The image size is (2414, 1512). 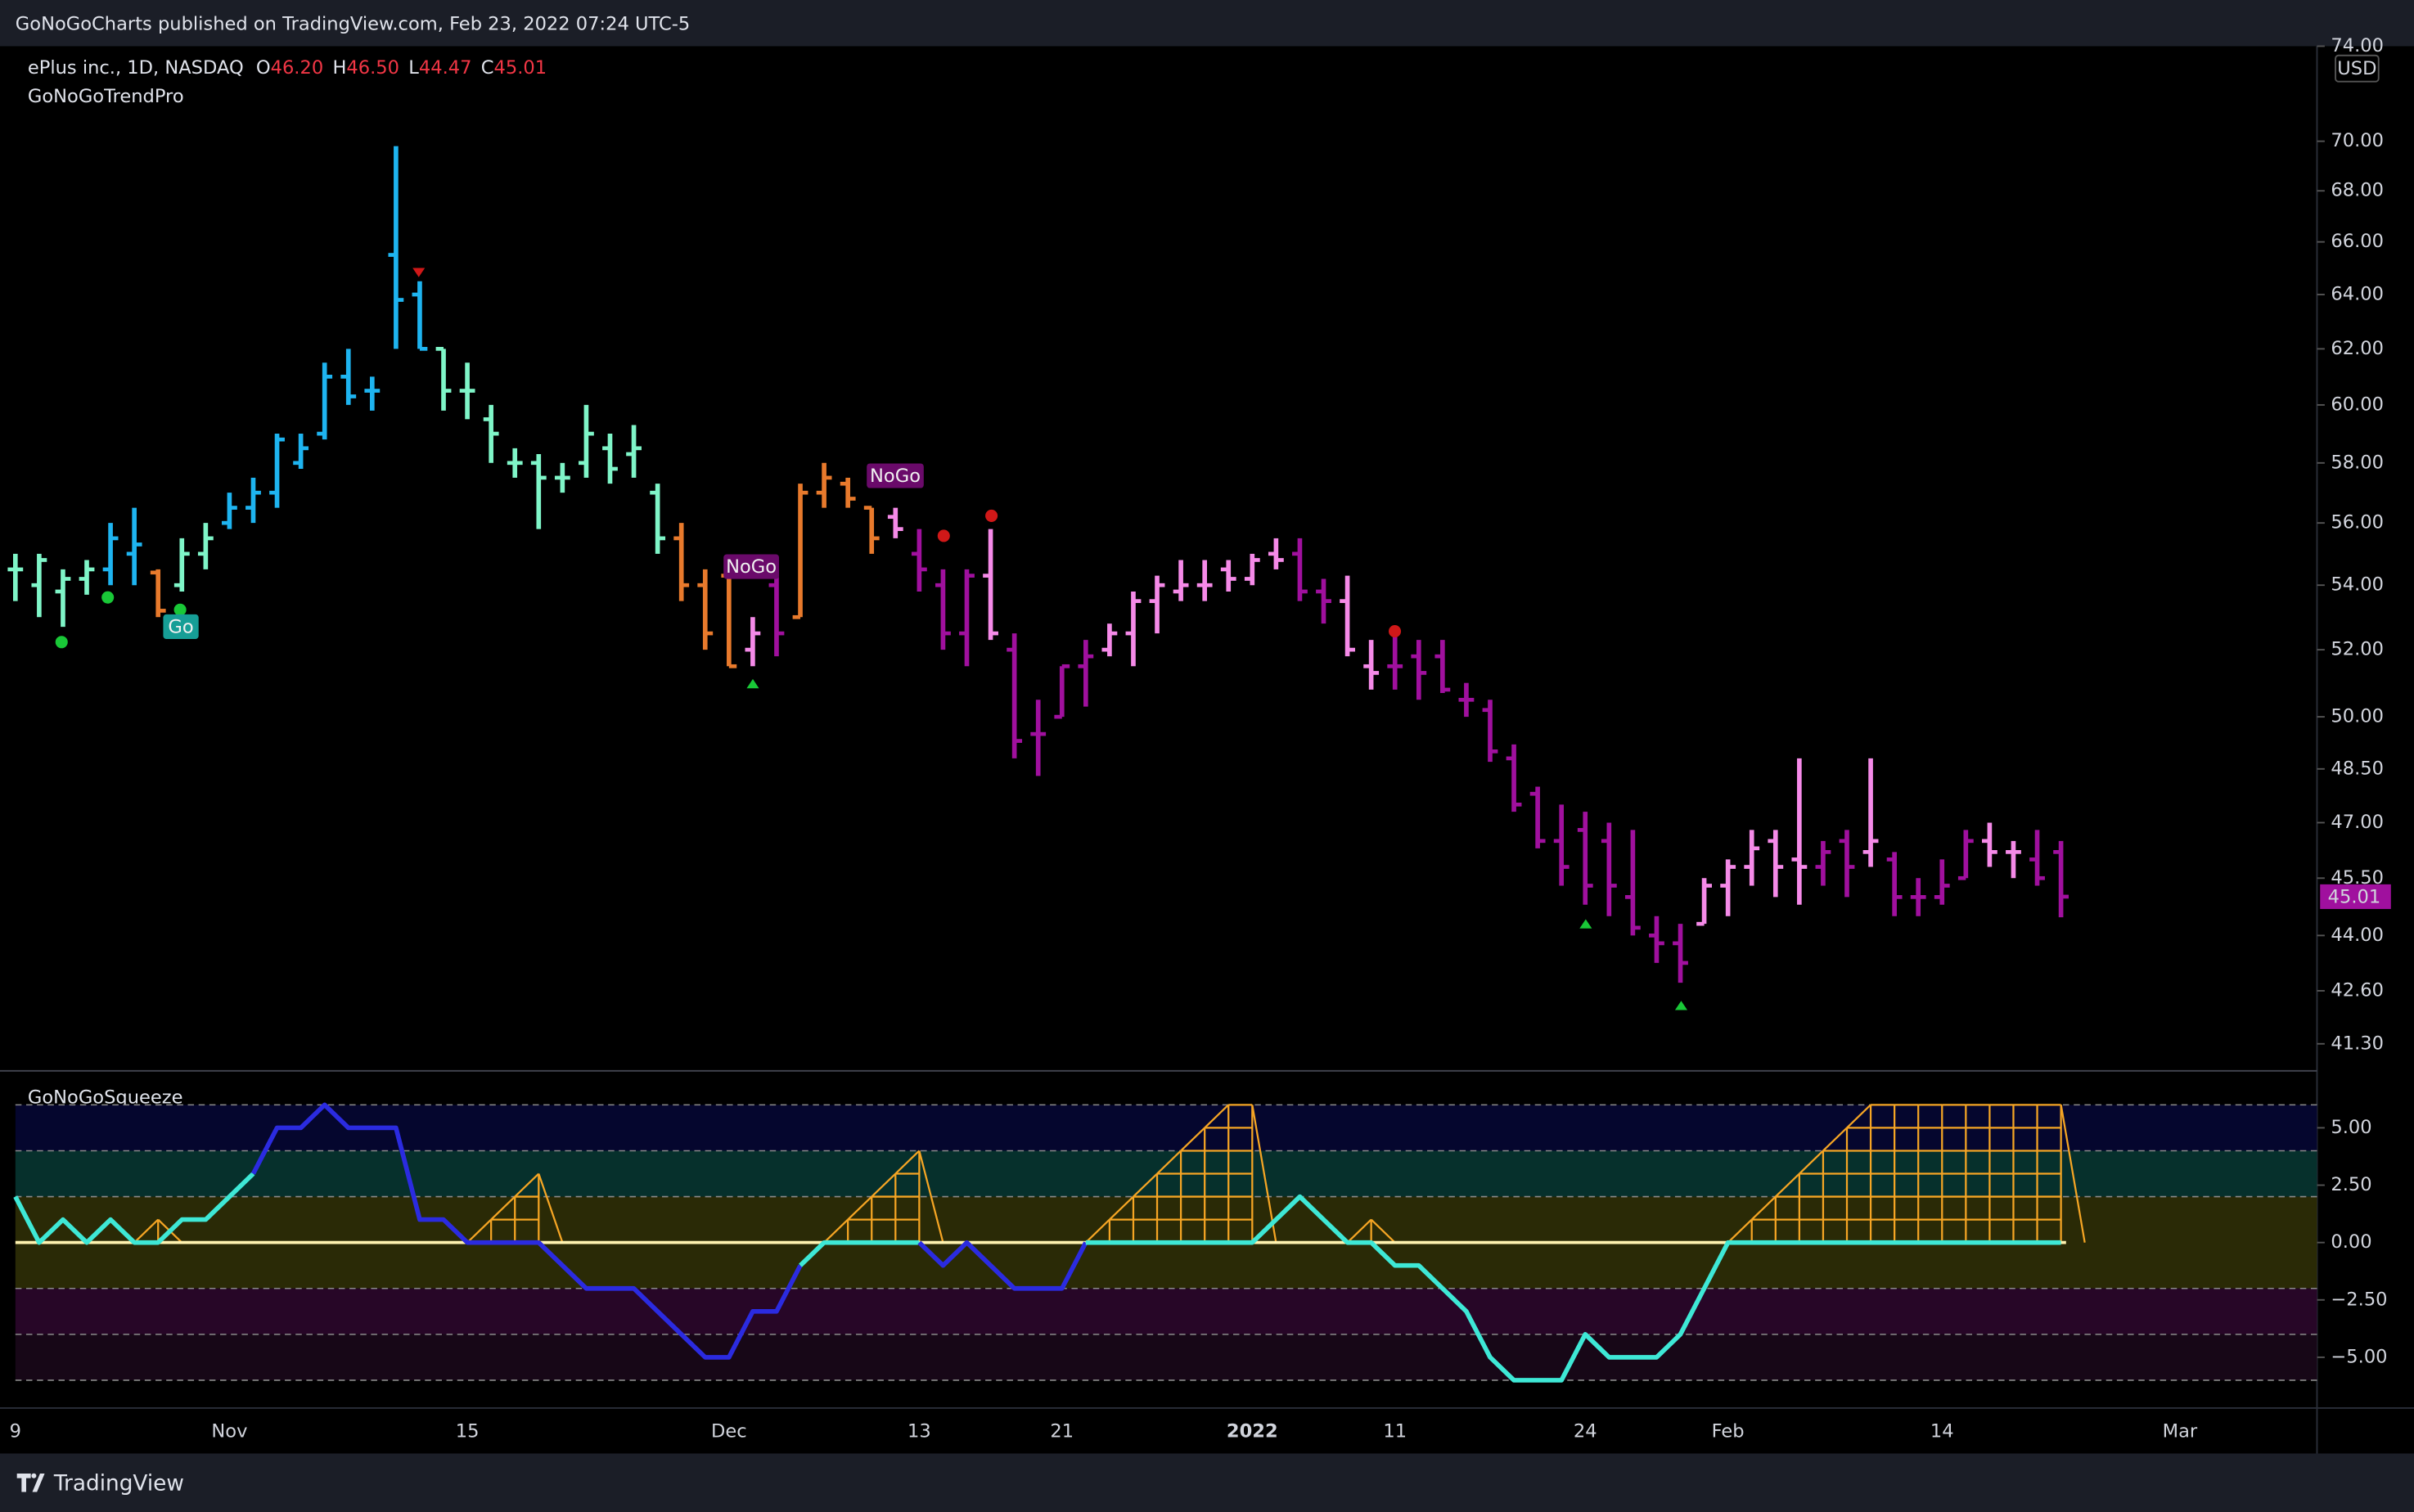 What do you see at coordinates (229, 1432) in the screenshot?
I see `x-tick-label: Nov` at bounding box center [229, 1432].